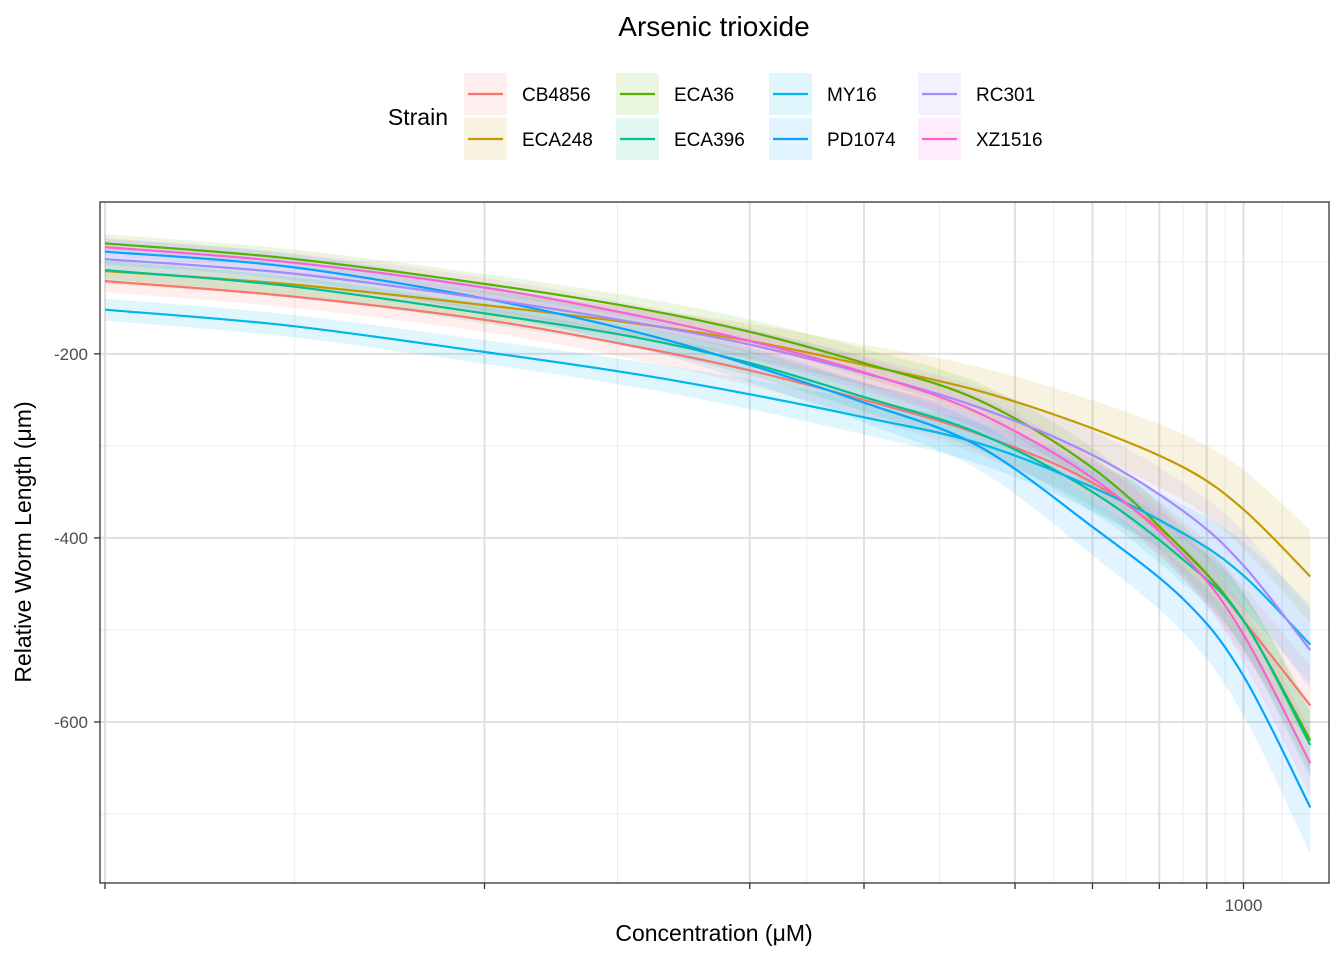 This screenshot has width=1344, height=960. I want to click on y-tick-label: -600, so click(71, 722).